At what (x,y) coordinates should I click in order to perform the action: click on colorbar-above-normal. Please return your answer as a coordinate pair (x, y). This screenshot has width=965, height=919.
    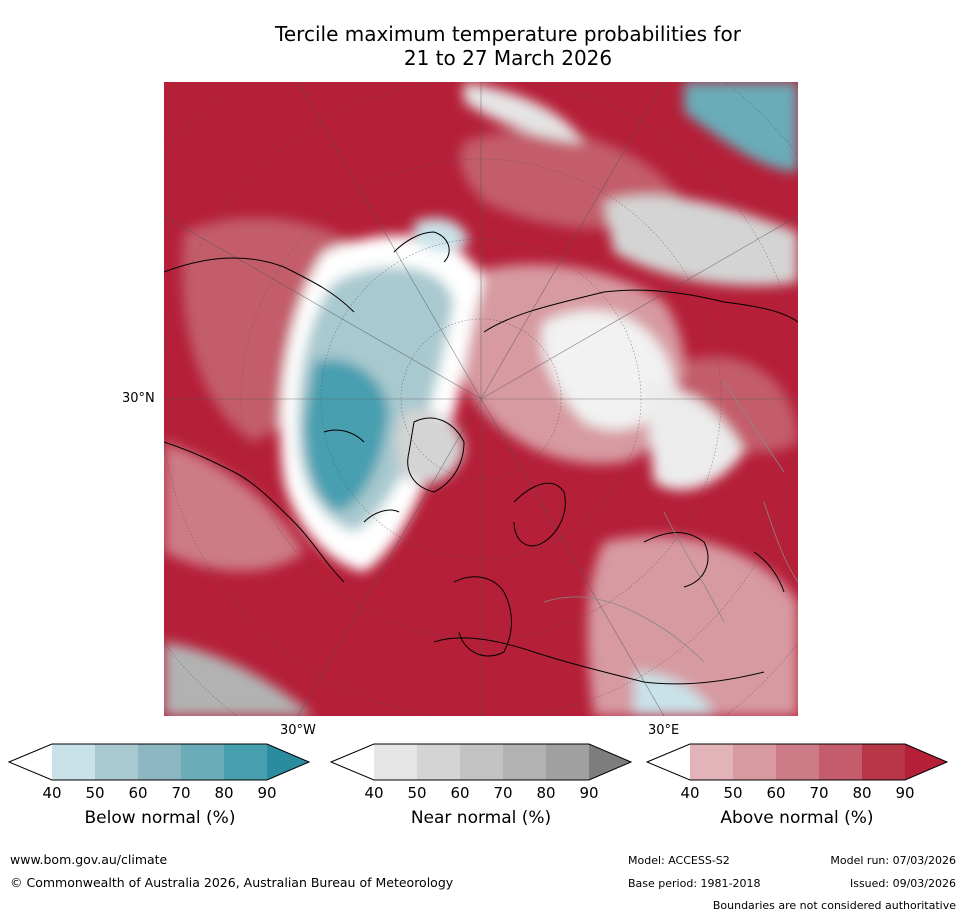
    Looking at the image, I should click on (797, 762).